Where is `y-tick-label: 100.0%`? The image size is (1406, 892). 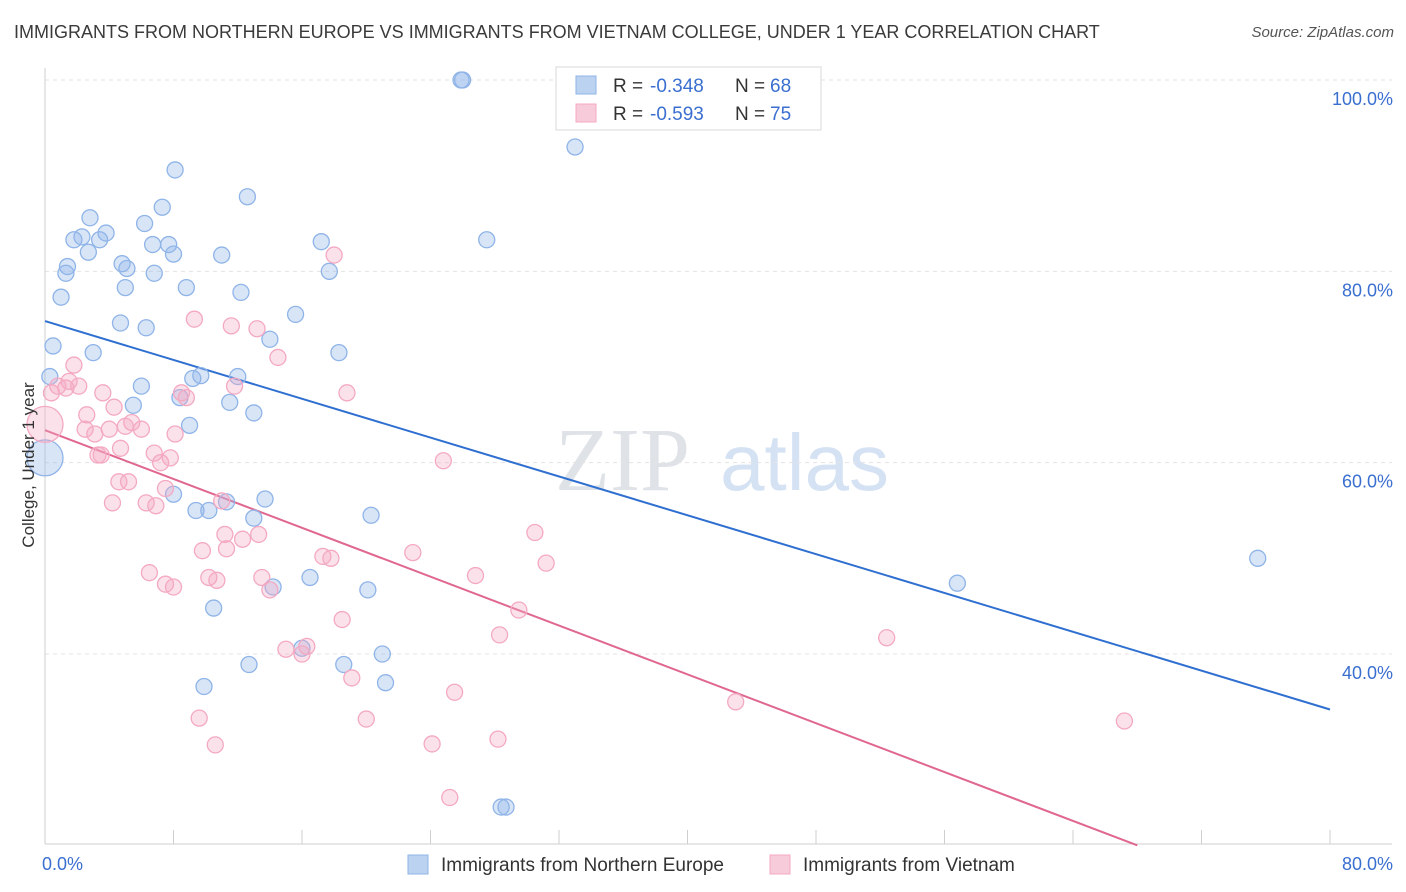
y-tick-label: 100.0% is located at coordinates (1362, 99).